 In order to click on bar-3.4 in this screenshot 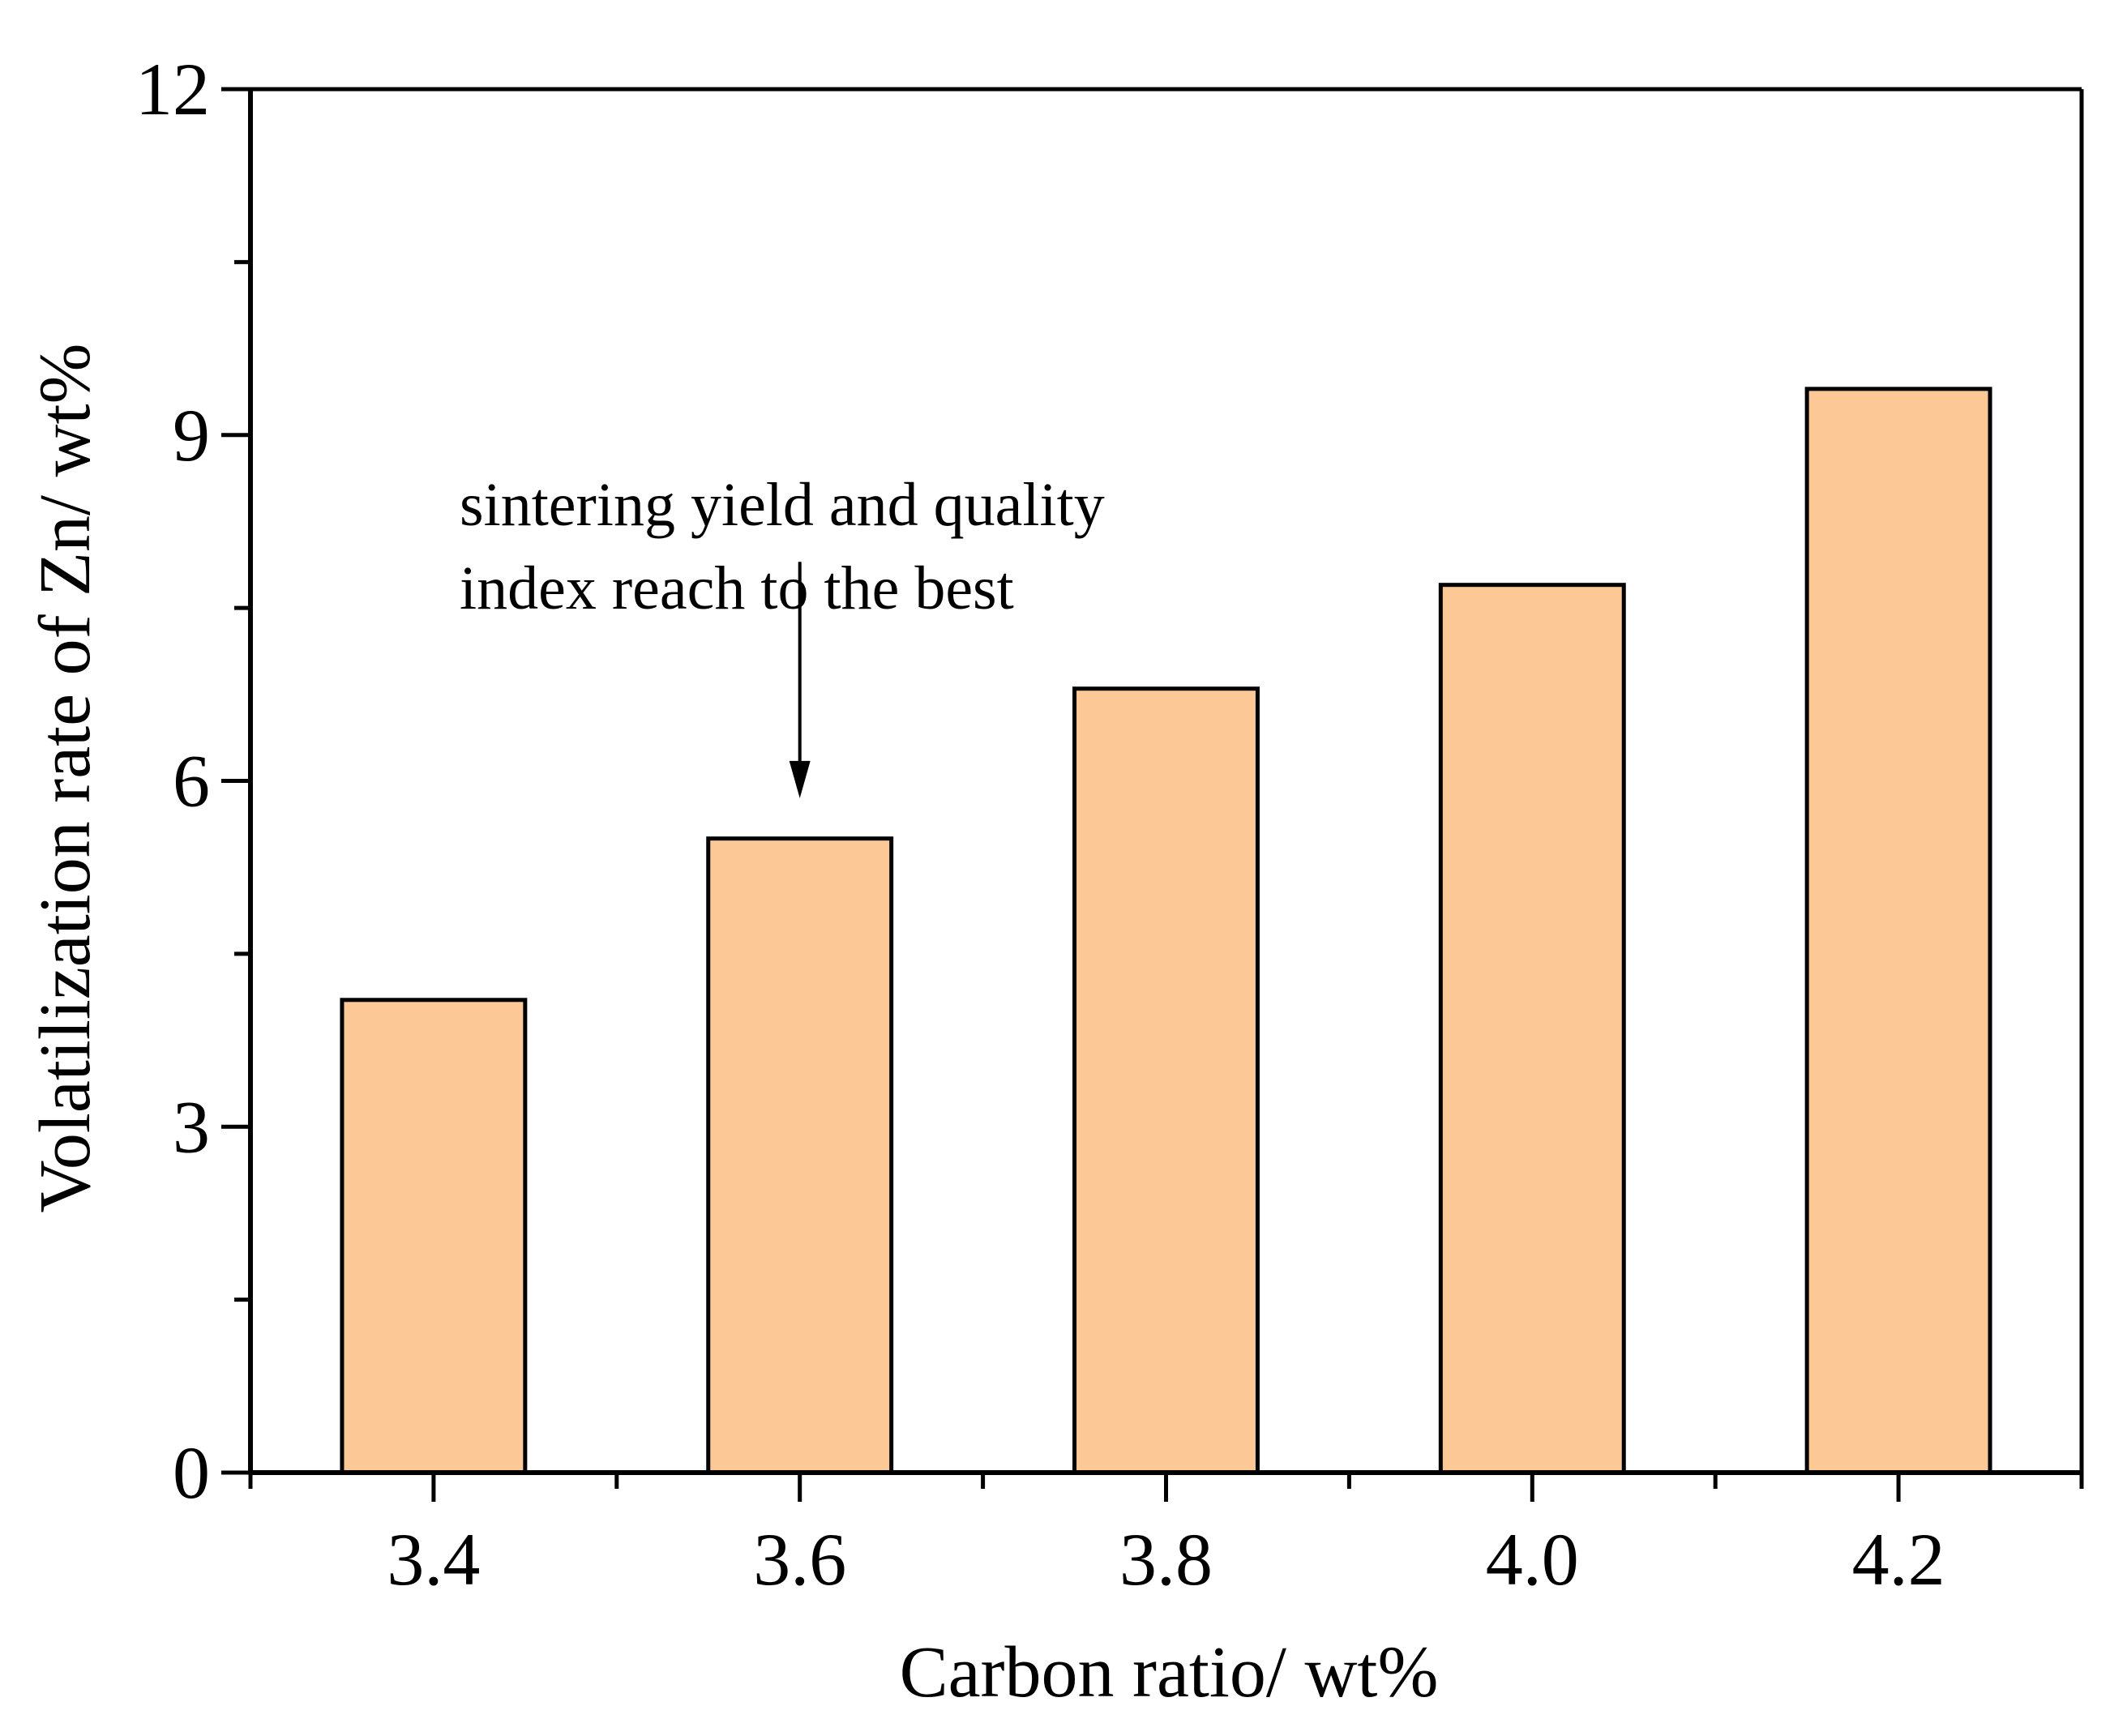, I will do `click(434, 1236)`.